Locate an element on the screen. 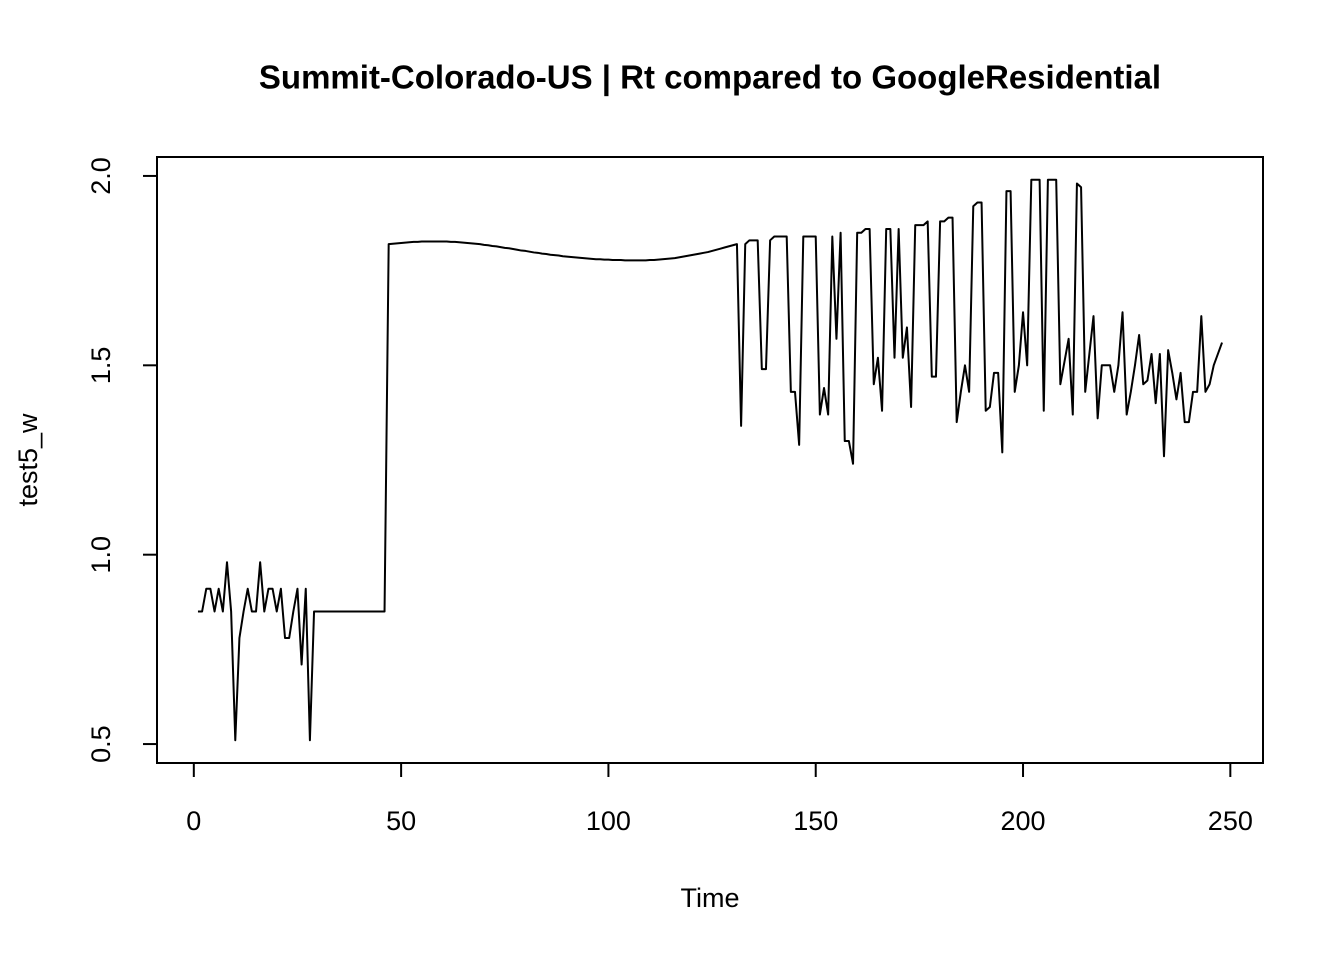  y-axis-label: test5_w is located at coordinates (28, 460).